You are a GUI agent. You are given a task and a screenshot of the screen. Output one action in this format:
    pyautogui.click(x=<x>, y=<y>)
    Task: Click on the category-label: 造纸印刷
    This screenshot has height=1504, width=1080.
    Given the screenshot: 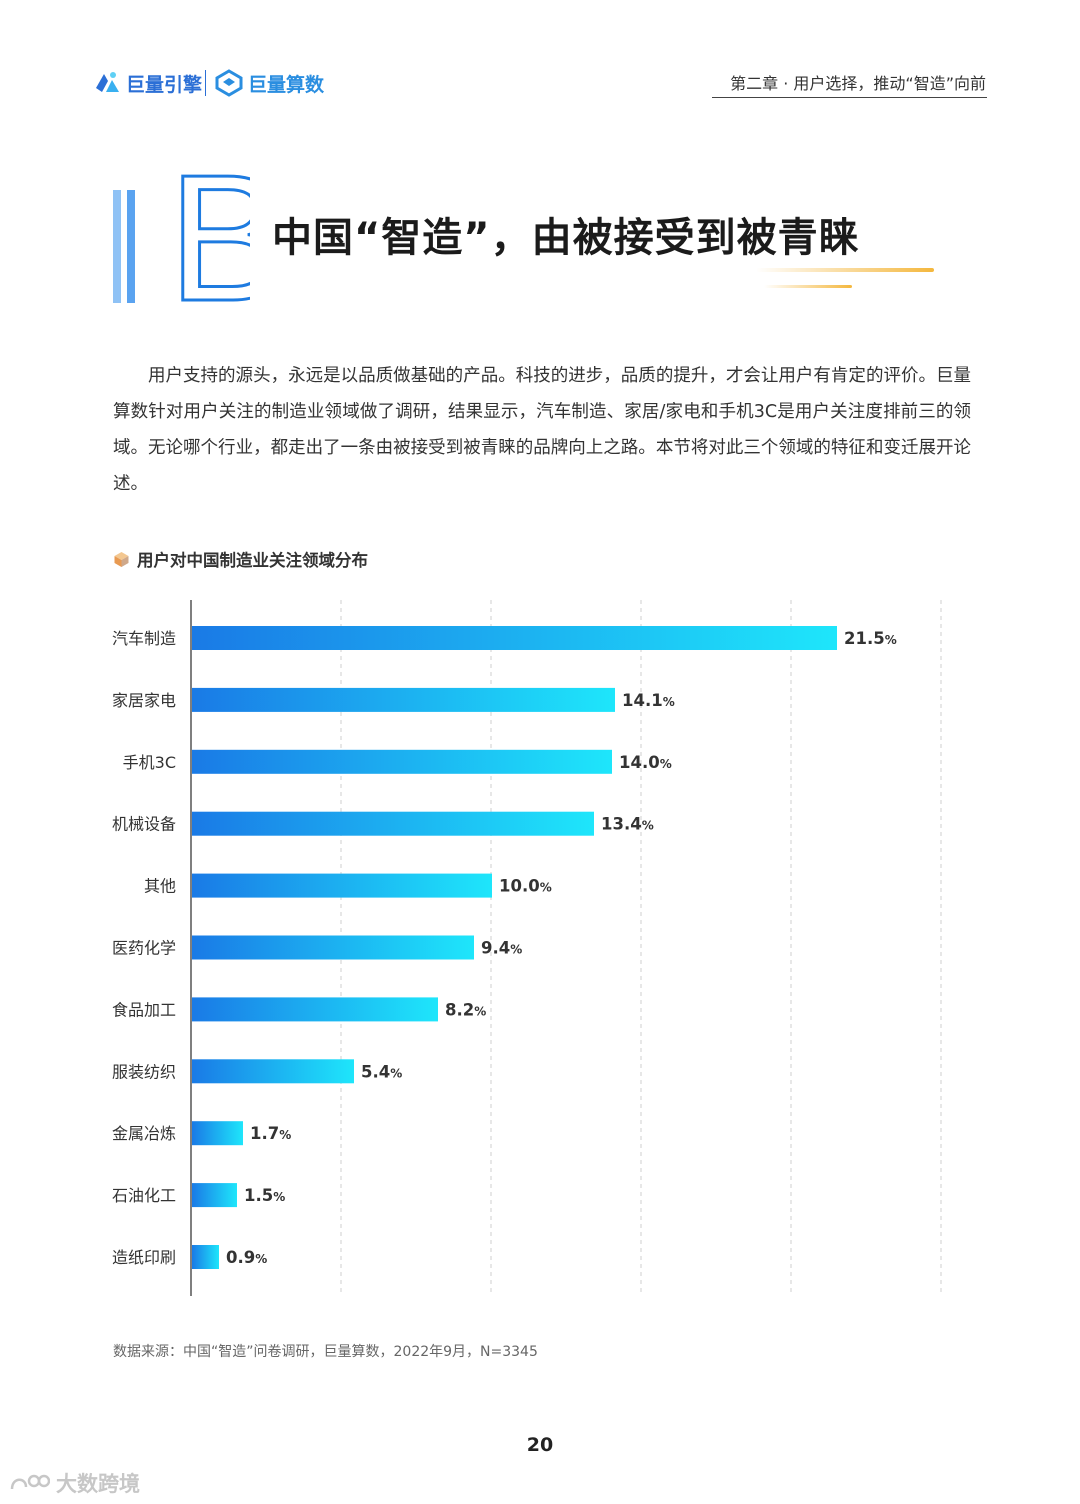 What is the action you would take?
    pyautogui.click(x=144, y=1257)
    